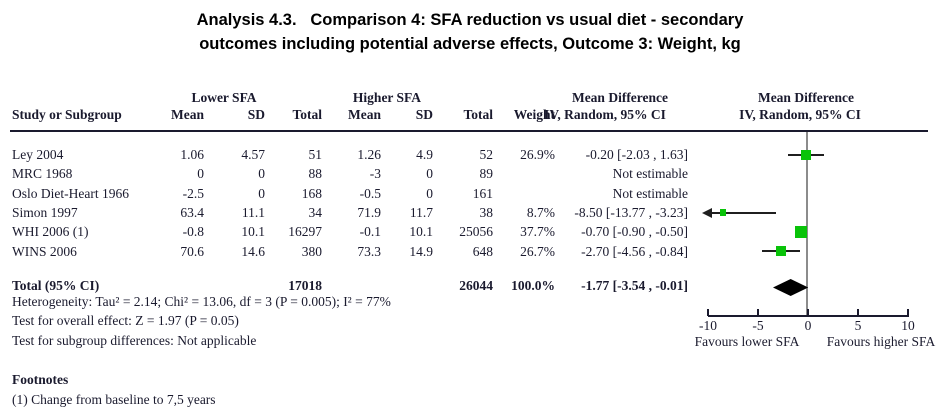 The width and height of the screenshot is (940, 415). Describe the element at coordinates (70, 193) in the screenshot. I see `study-cell: Oslo Diet-Heart 1966` at that location.